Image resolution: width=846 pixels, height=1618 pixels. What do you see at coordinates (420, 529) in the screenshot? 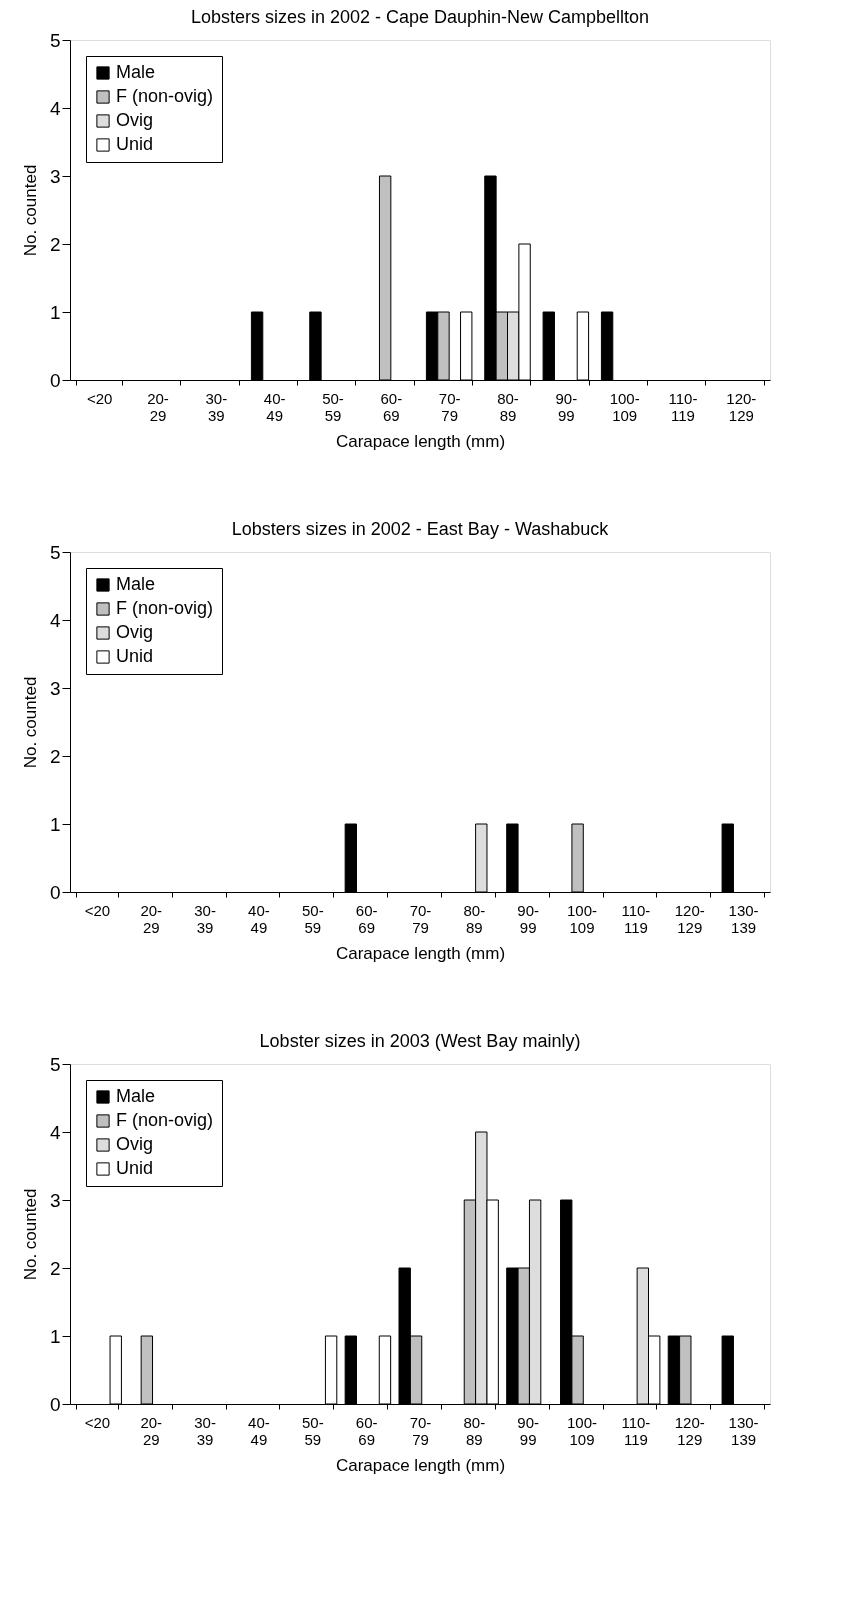
I see `chart-title: Lobsters sizes in 2002 - East Bay - Washabuck` at bounding box center [420, 529].